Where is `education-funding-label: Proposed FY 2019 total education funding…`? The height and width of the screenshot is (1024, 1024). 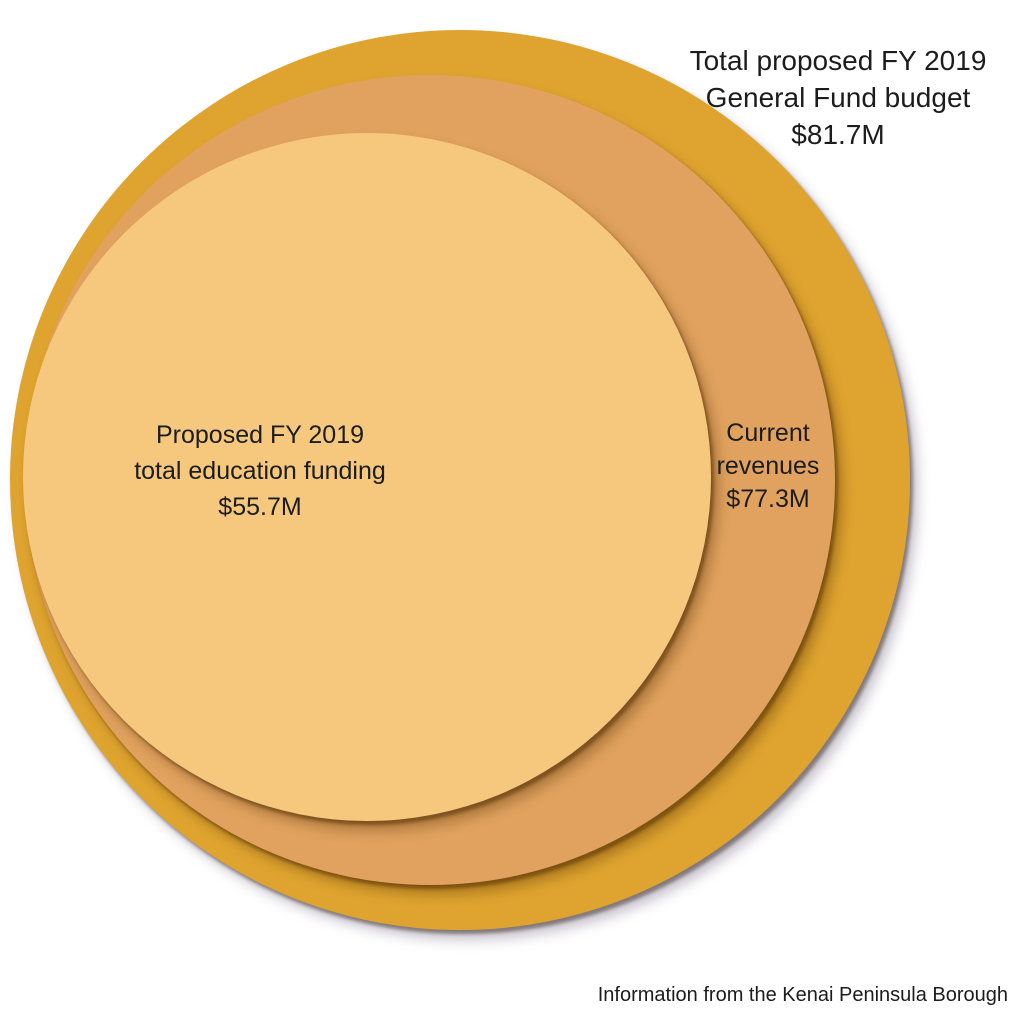 education-funding-label: Proposed FY 2019 total education funding… is located at coordinates (260, 471).